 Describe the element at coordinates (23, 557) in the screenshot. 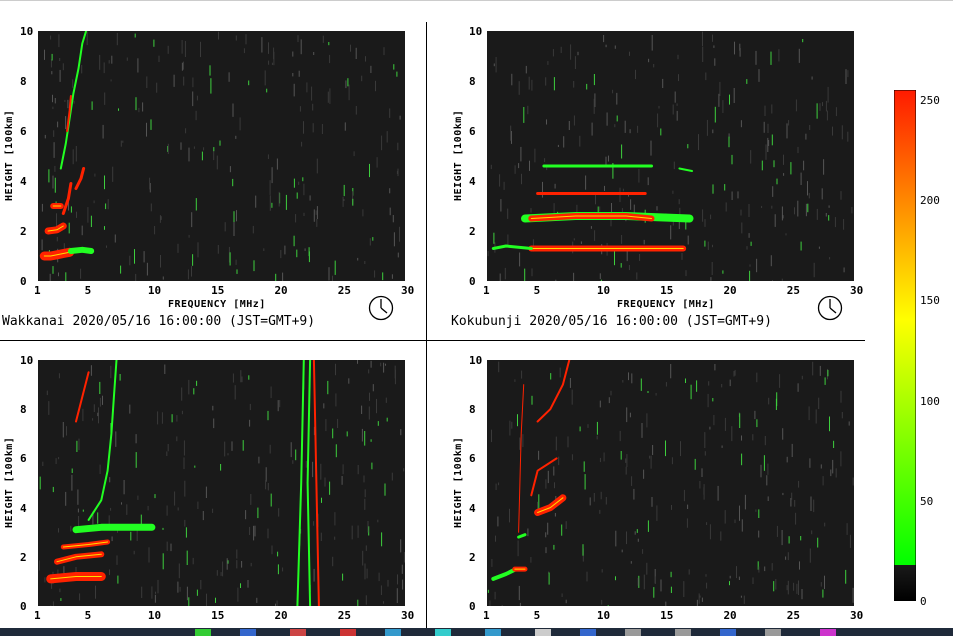

I see `y-tick-label: 2` at that location.